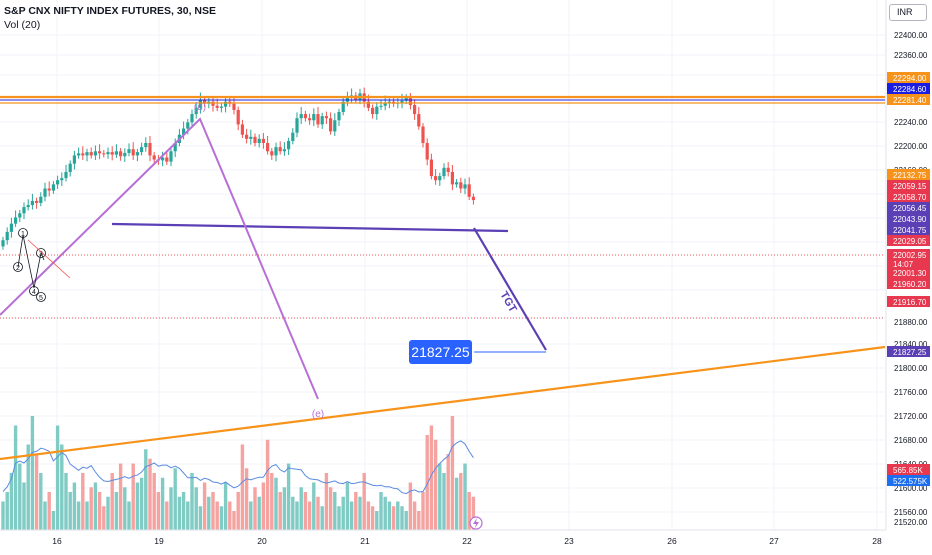 The image size is (932, 555). I want to click on currency-button: INR, so click(908, 12).